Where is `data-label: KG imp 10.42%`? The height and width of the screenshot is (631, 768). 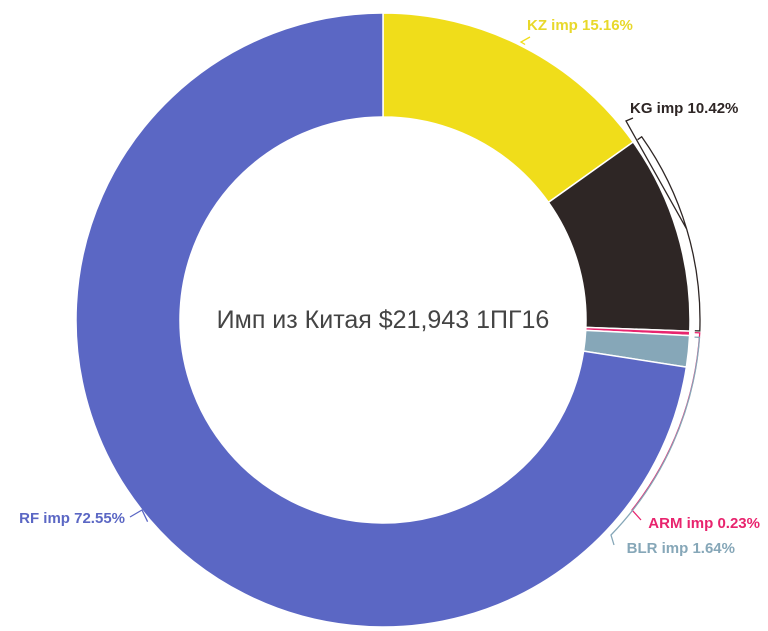 data-label: KG imp 10.42% is located at coordinates (684, 108).